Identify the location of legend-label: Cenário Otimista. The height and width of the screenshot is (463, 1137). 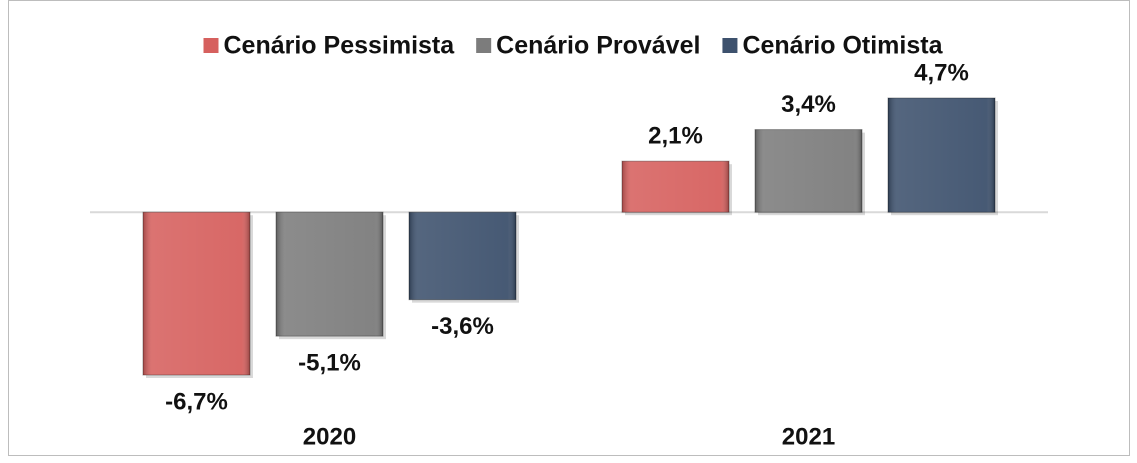
(842, 46).